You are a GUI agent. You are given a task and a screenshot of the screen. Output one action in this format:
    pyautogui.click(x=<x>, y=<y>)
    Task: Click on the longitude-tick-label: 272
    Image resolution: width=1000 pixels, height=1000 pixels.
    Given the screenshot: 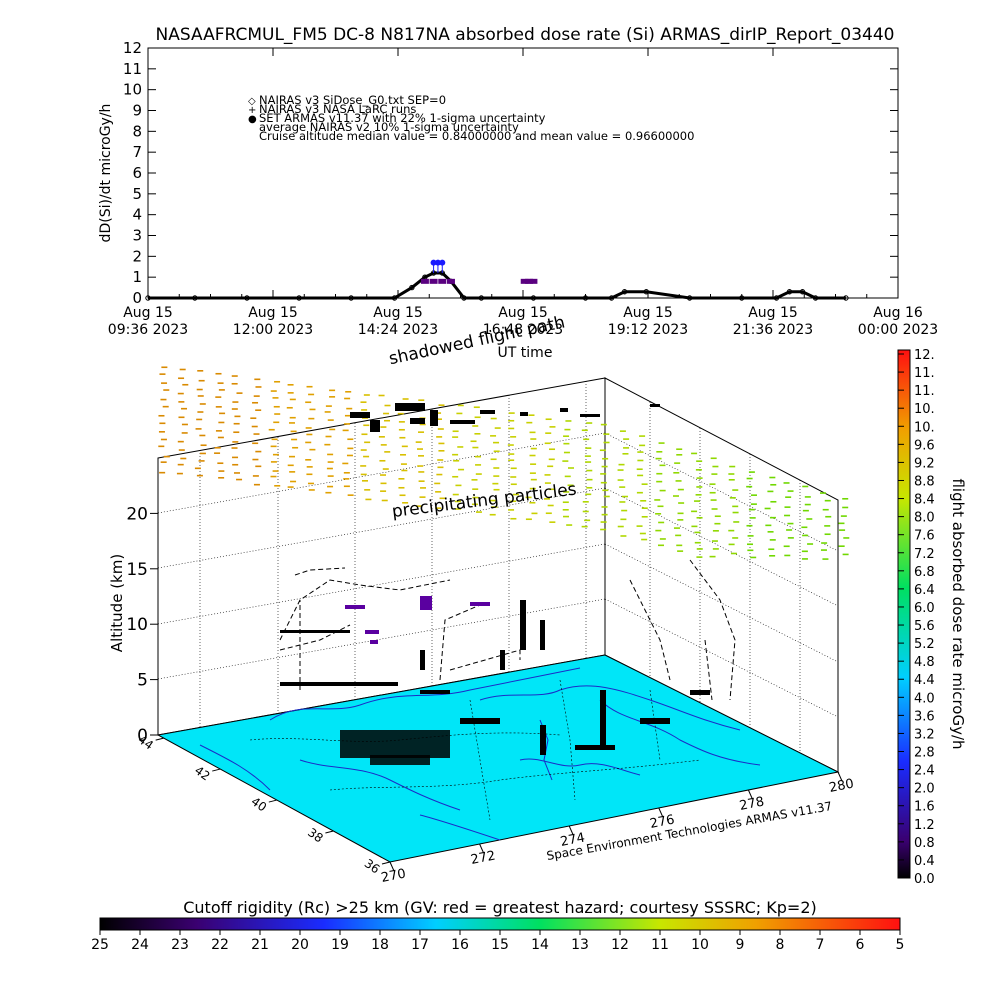 What is the action you would take?
    pyautogui.click(x=483, y=857)
    